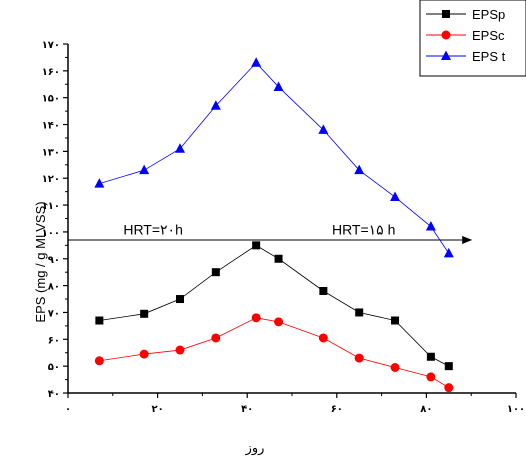  I want to click on y-tick-label: ۱۱۰, so click(51, 206).